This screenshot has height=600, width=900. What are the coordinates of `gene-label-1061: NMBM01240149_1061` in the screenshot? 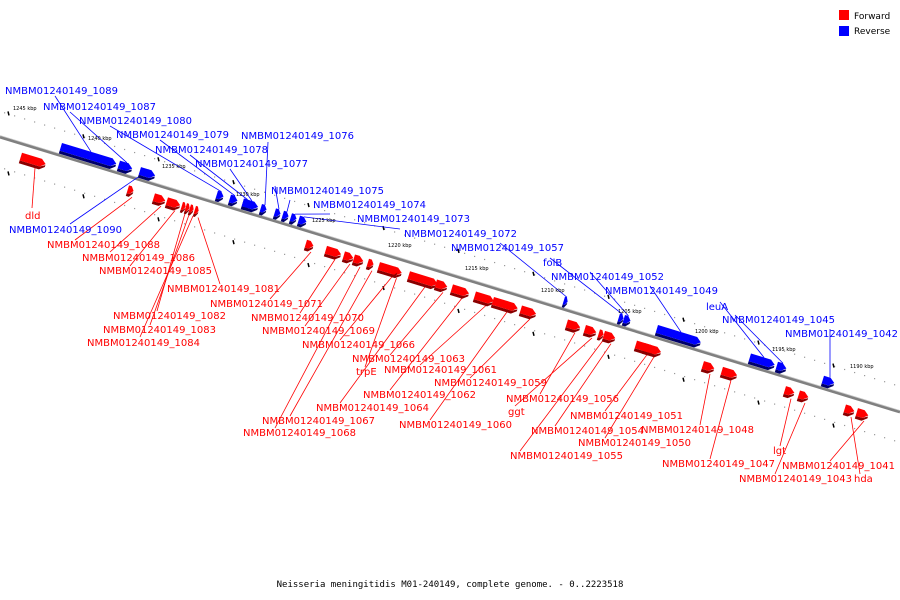 It's located at (440, 370).